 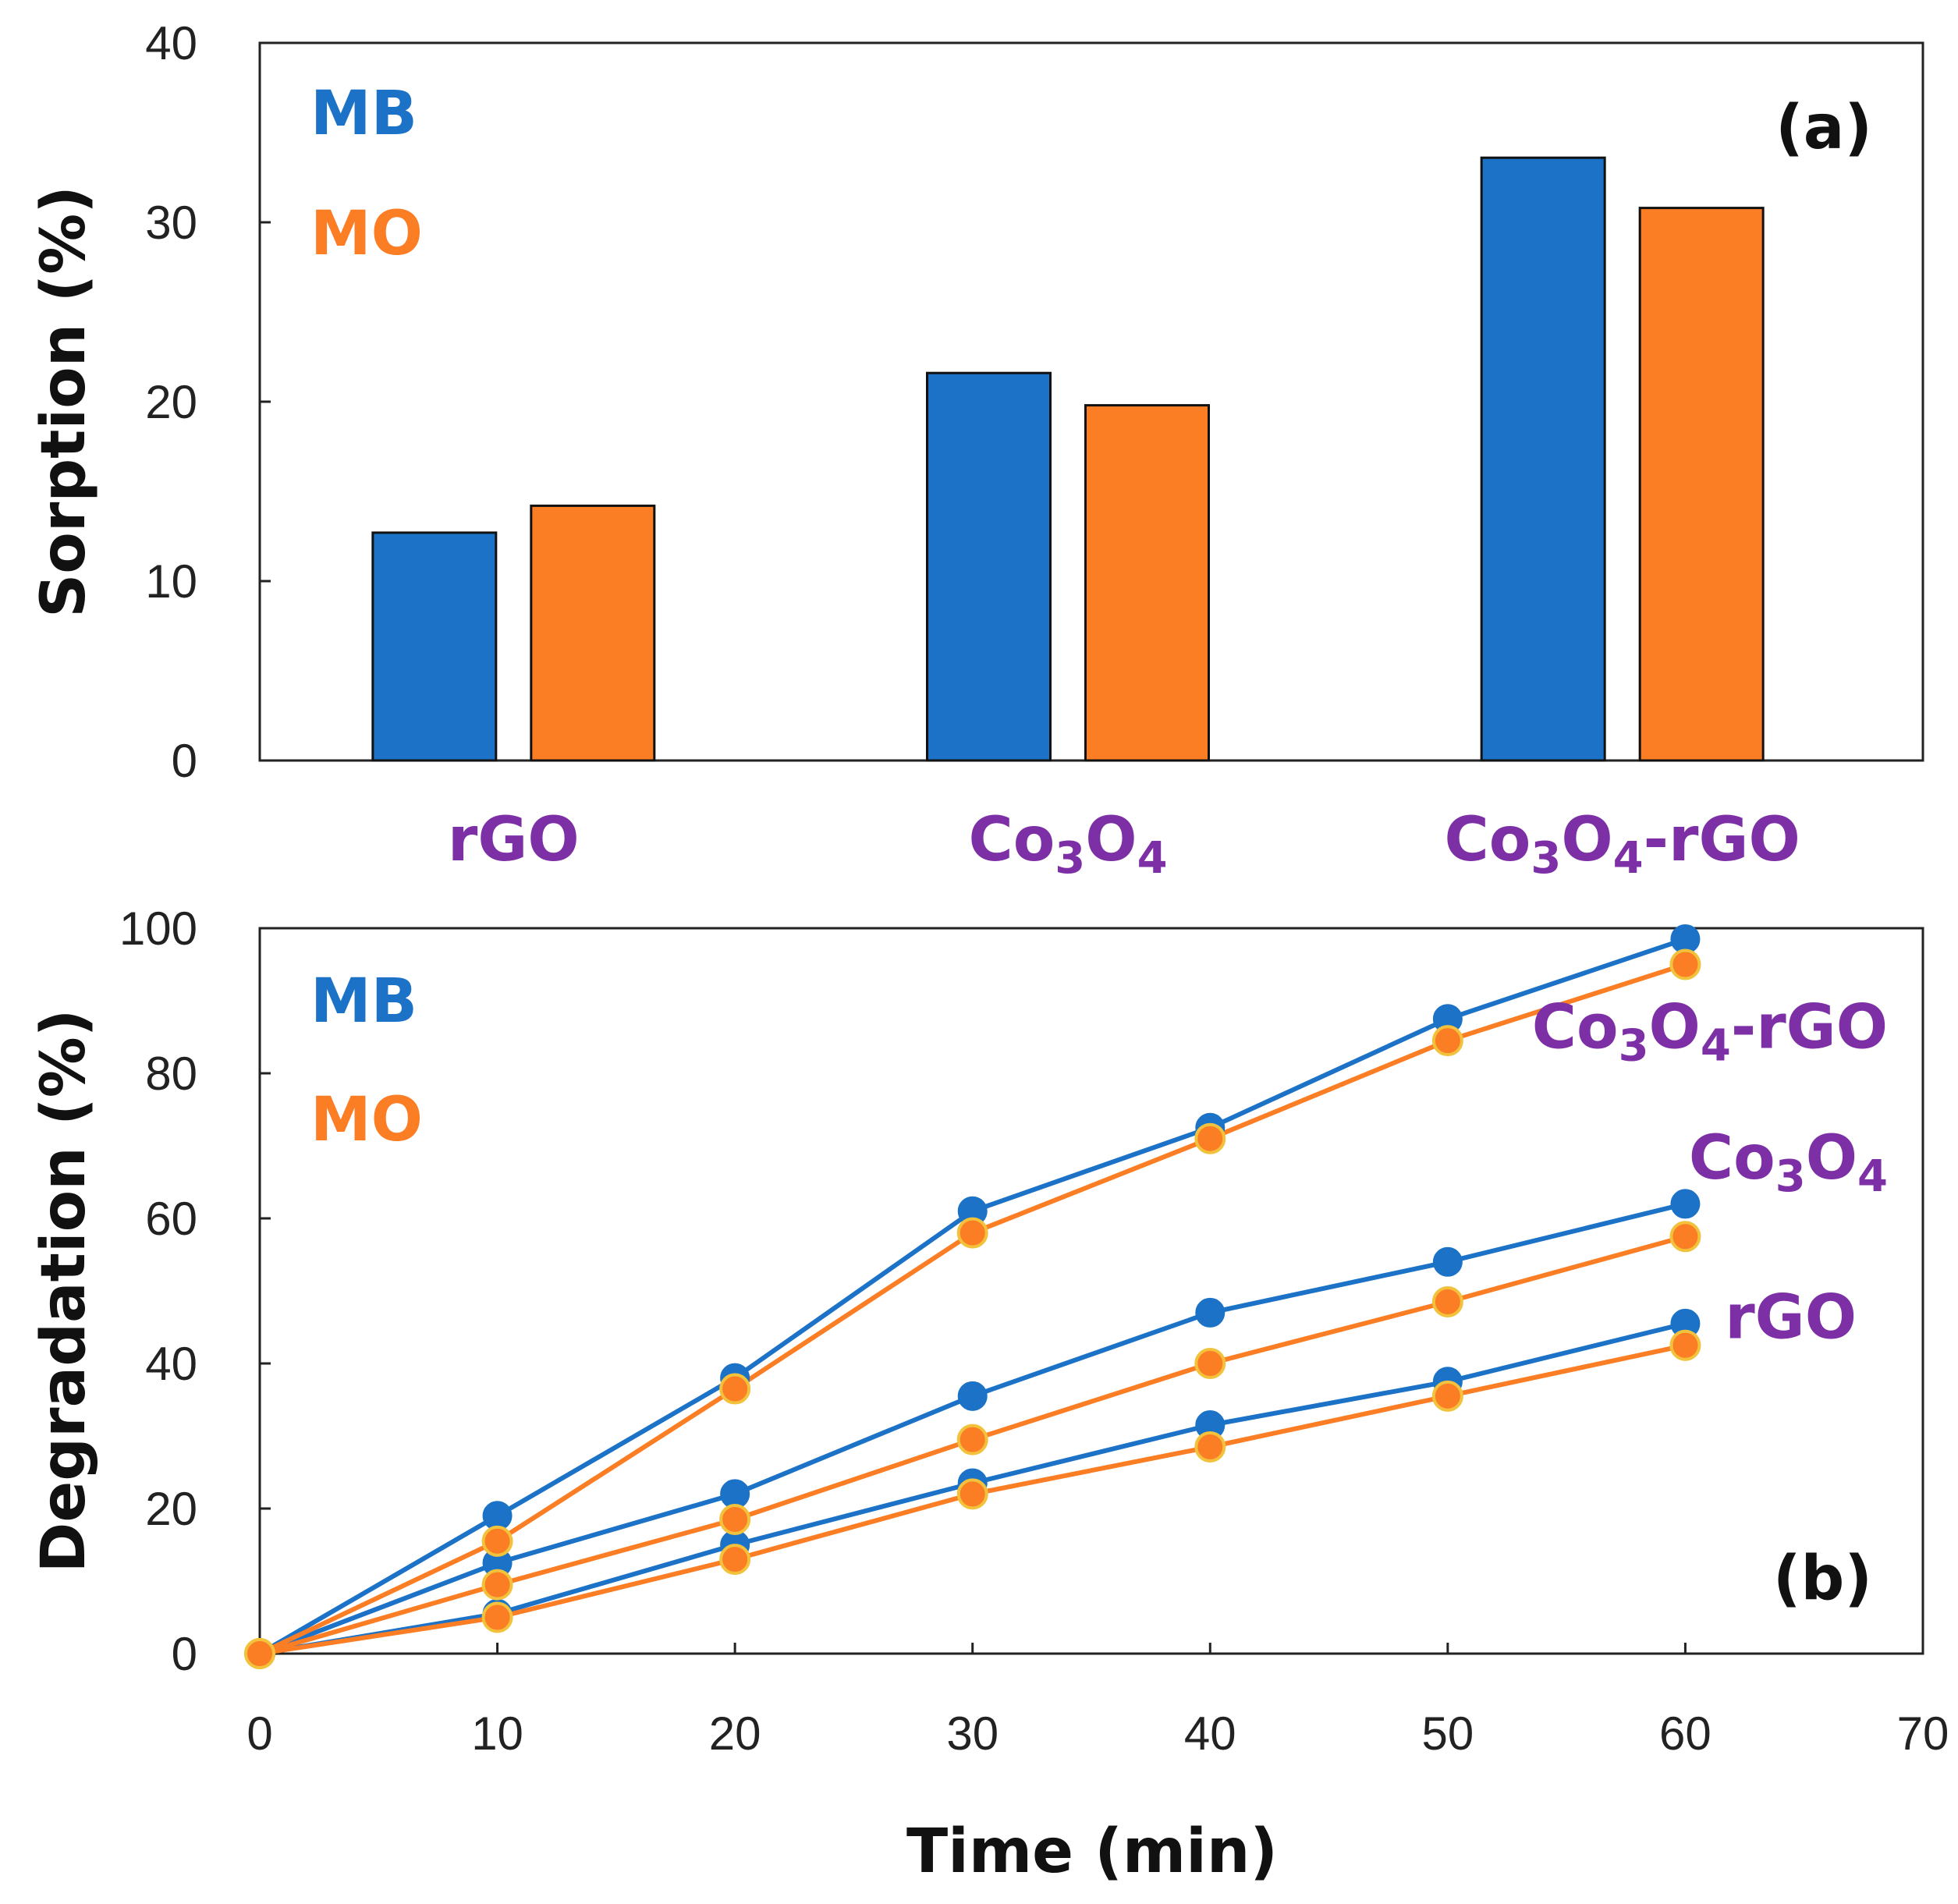 I want to click on x-tick-label-b: 60, so click(x=1685, y=1733).